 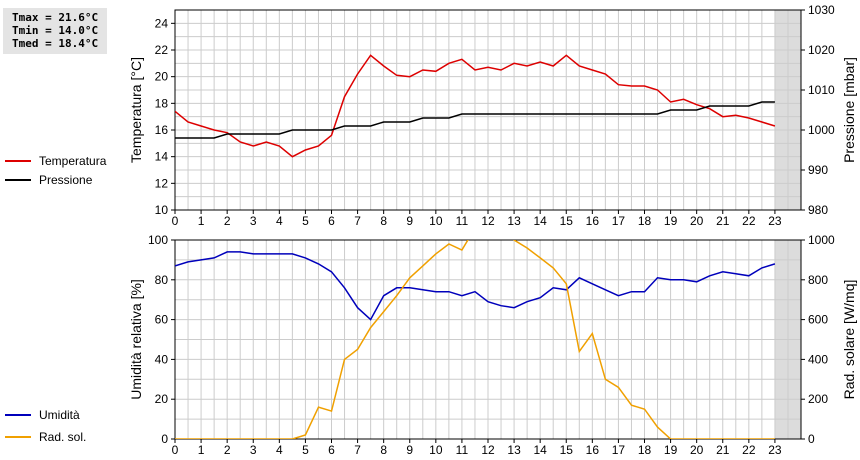 I want to click on panel1-x-tick-label: 10, so click(x=436, y=221).